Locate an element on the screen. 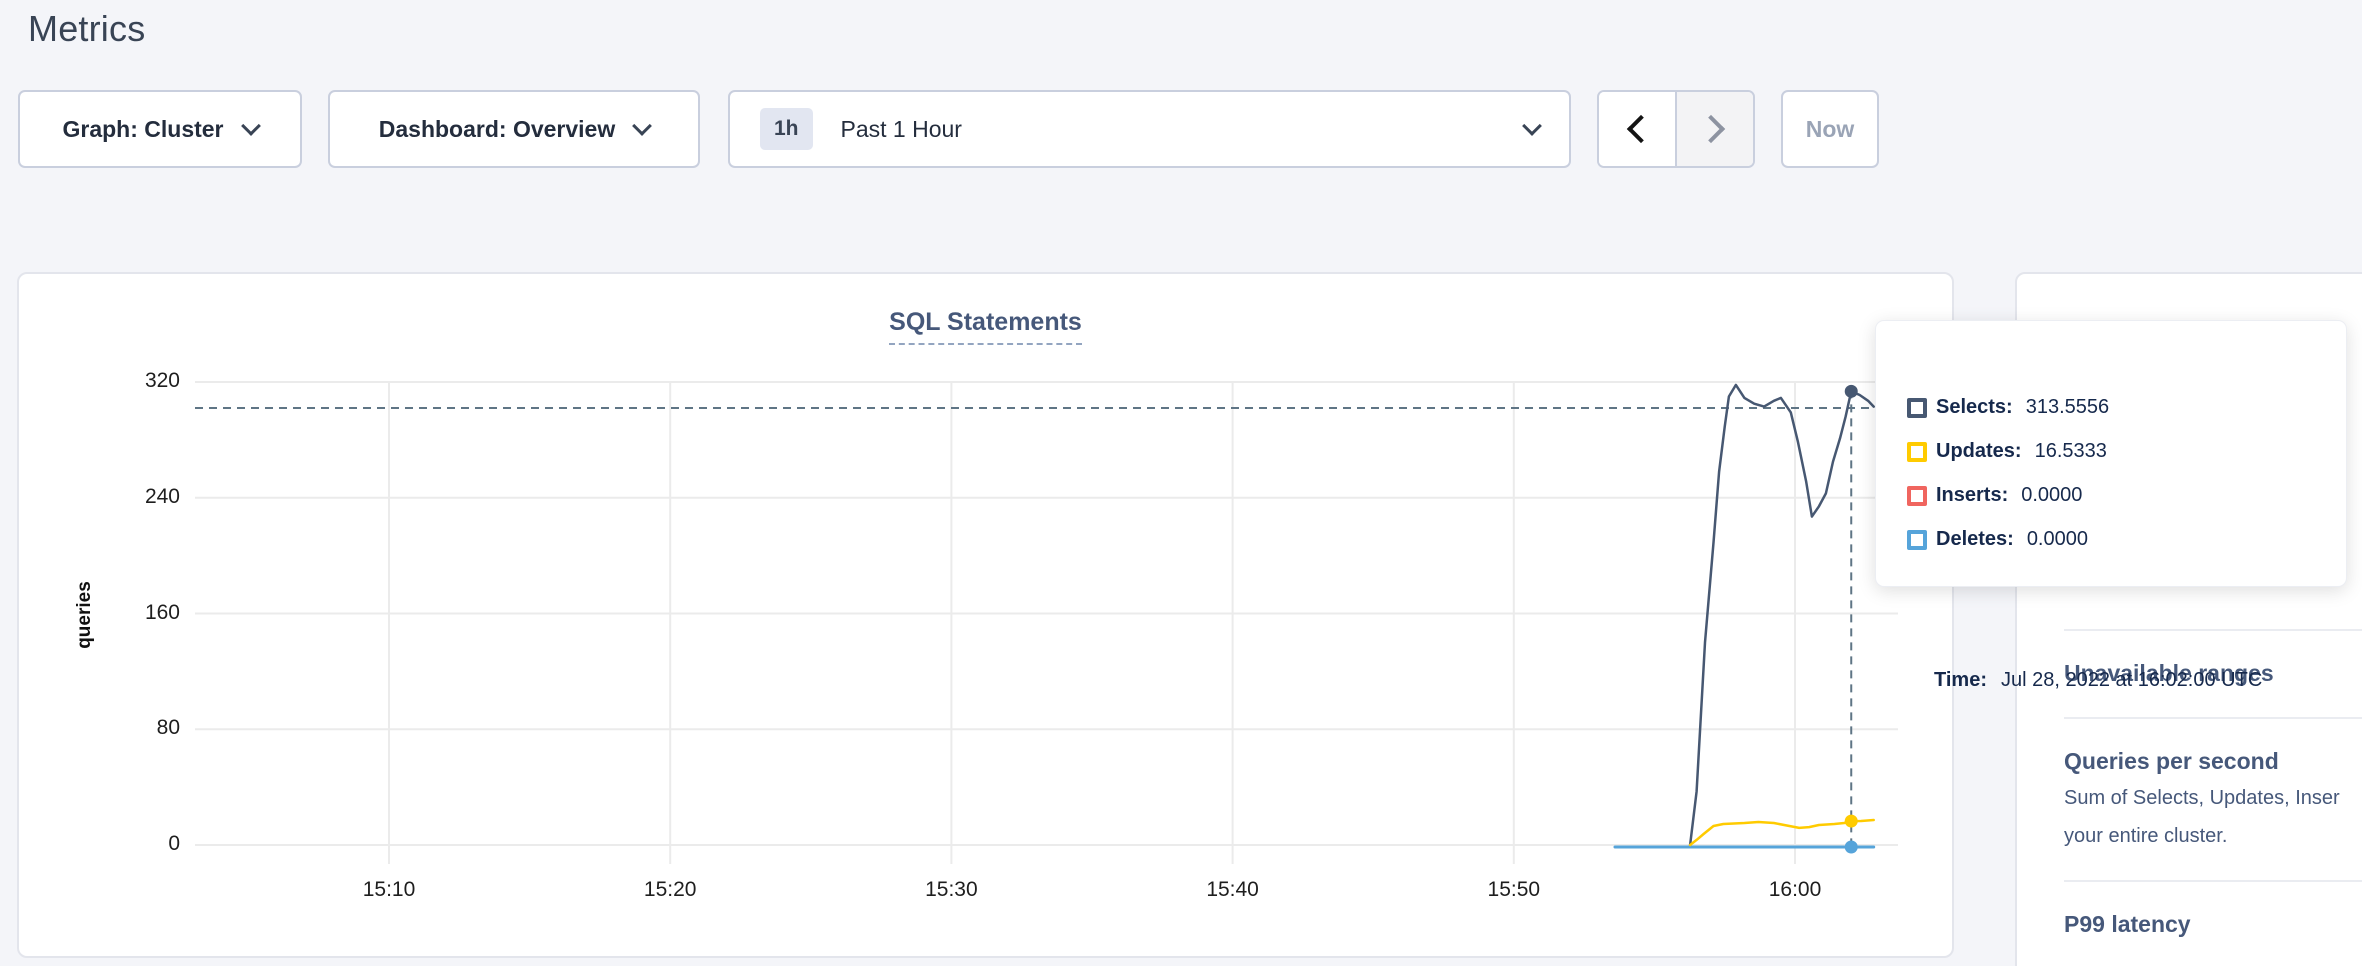 Image resolution: width=2362 pixels, height=966 pixels. dashboard-dropdown: Dashboard: Overview is located at coordinates (514, 129).